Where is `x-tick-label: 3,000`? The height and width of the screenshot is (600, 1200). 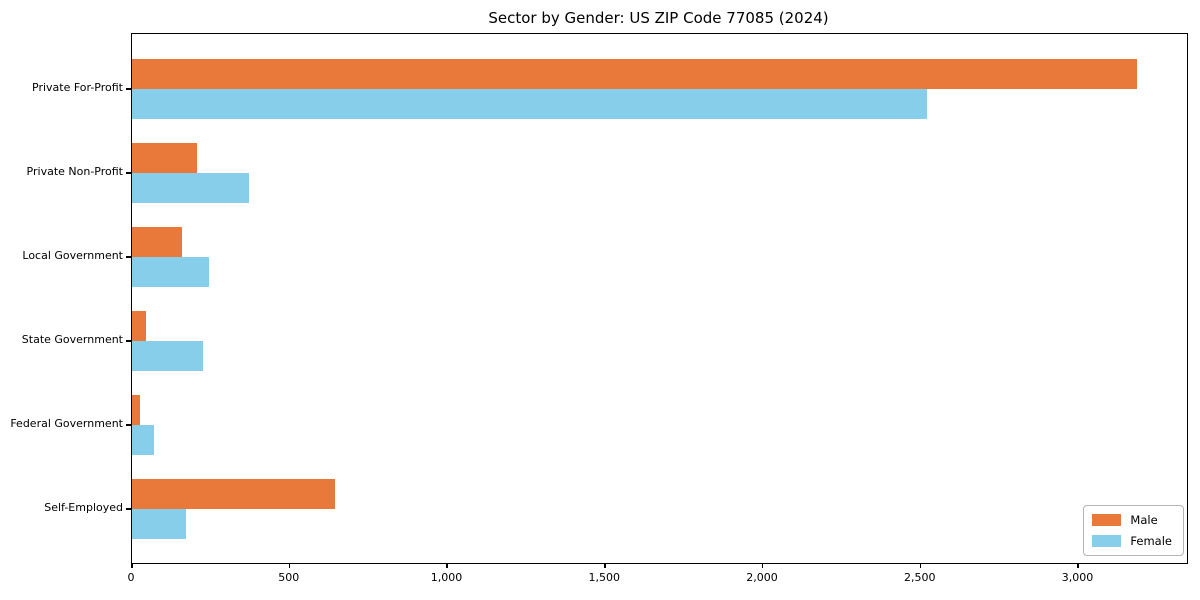 x-tick-label: 3,000 is located at coordinates (1077, 577).